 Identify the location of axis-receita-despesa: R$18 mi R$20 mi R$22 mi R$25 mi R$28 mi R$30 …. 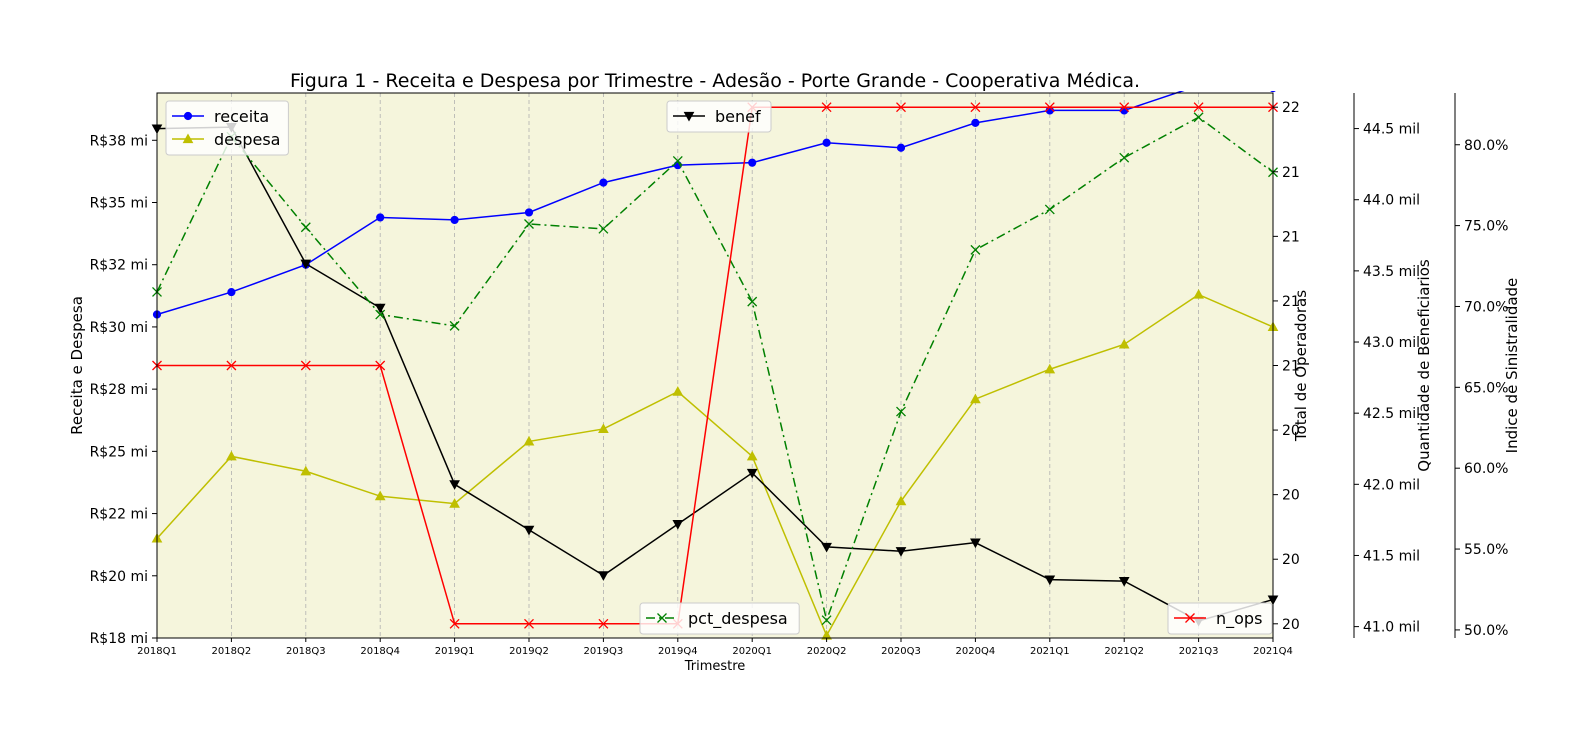
(112, 390).